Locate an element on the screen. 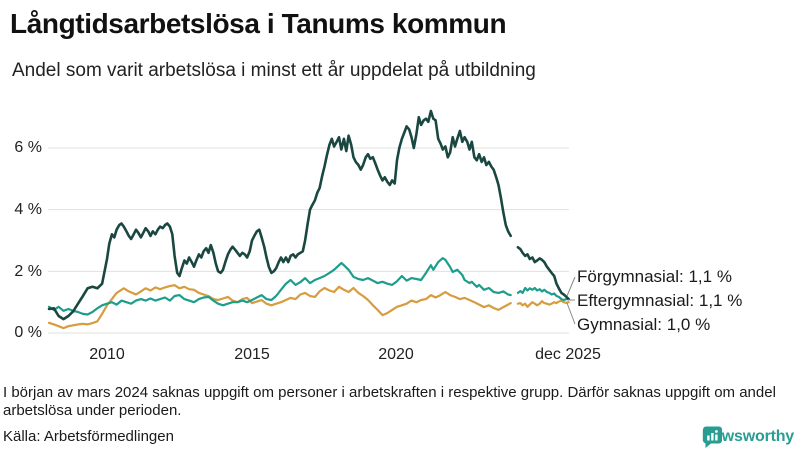 This screenshot has height=450, width=800. x-tick-dec-2025: dec 2025 is located at coordinates (568, 354).